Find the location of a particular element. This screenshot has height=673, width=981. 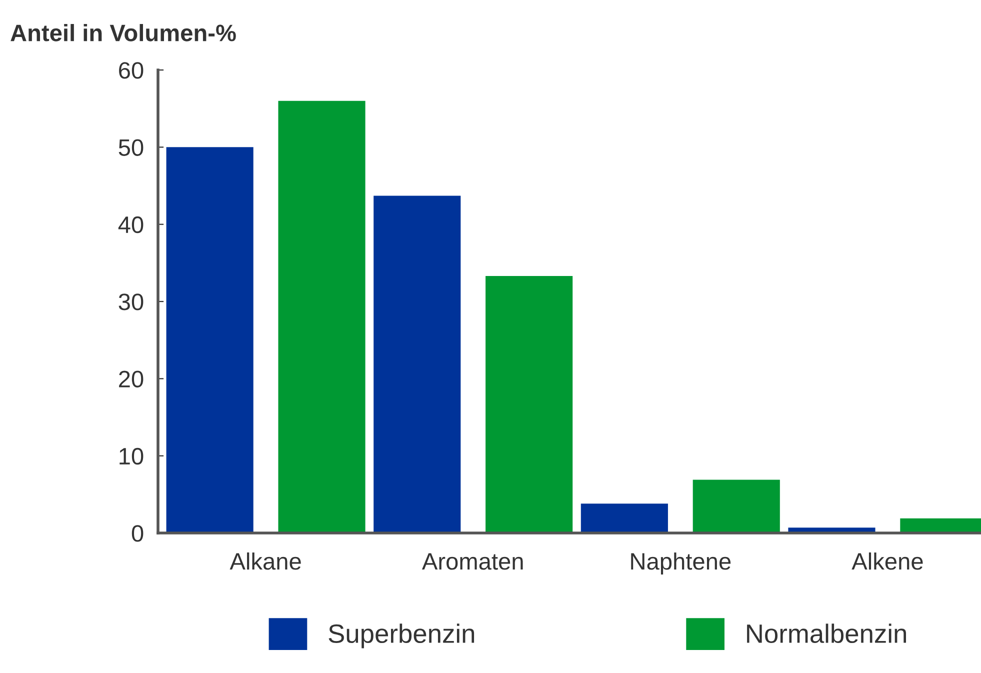

y-tick-label: 60 is located at coordinates (131, 70).